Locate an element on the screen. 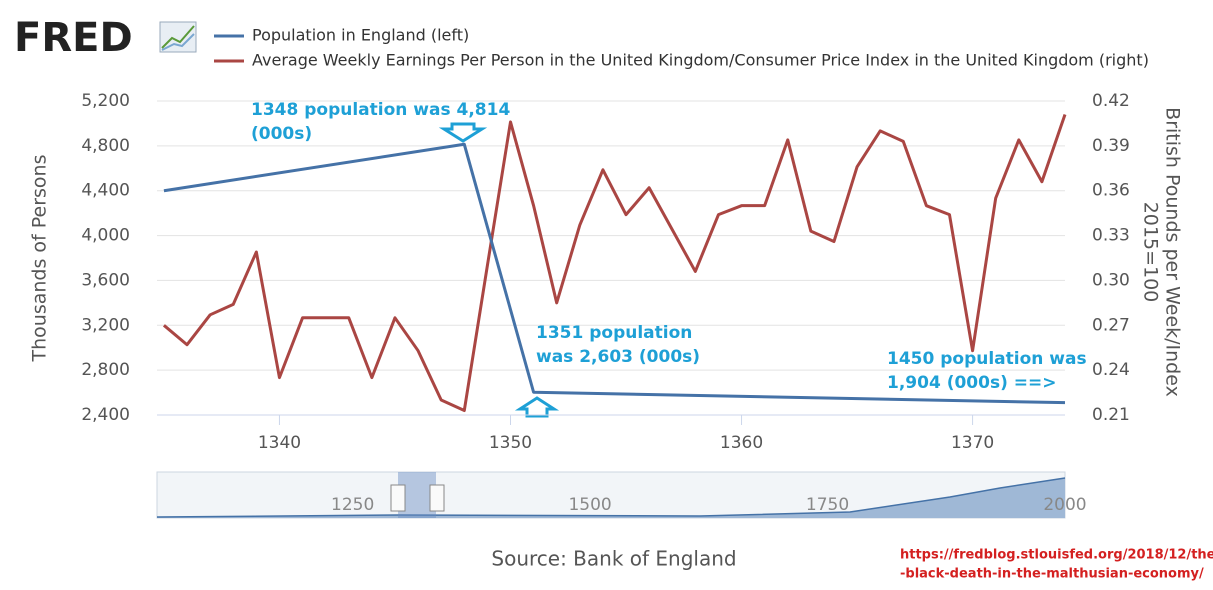 The height and width of the screenshot is (590, 1213). y-tick-label: 3,600 is located at coordinates (105, 280).